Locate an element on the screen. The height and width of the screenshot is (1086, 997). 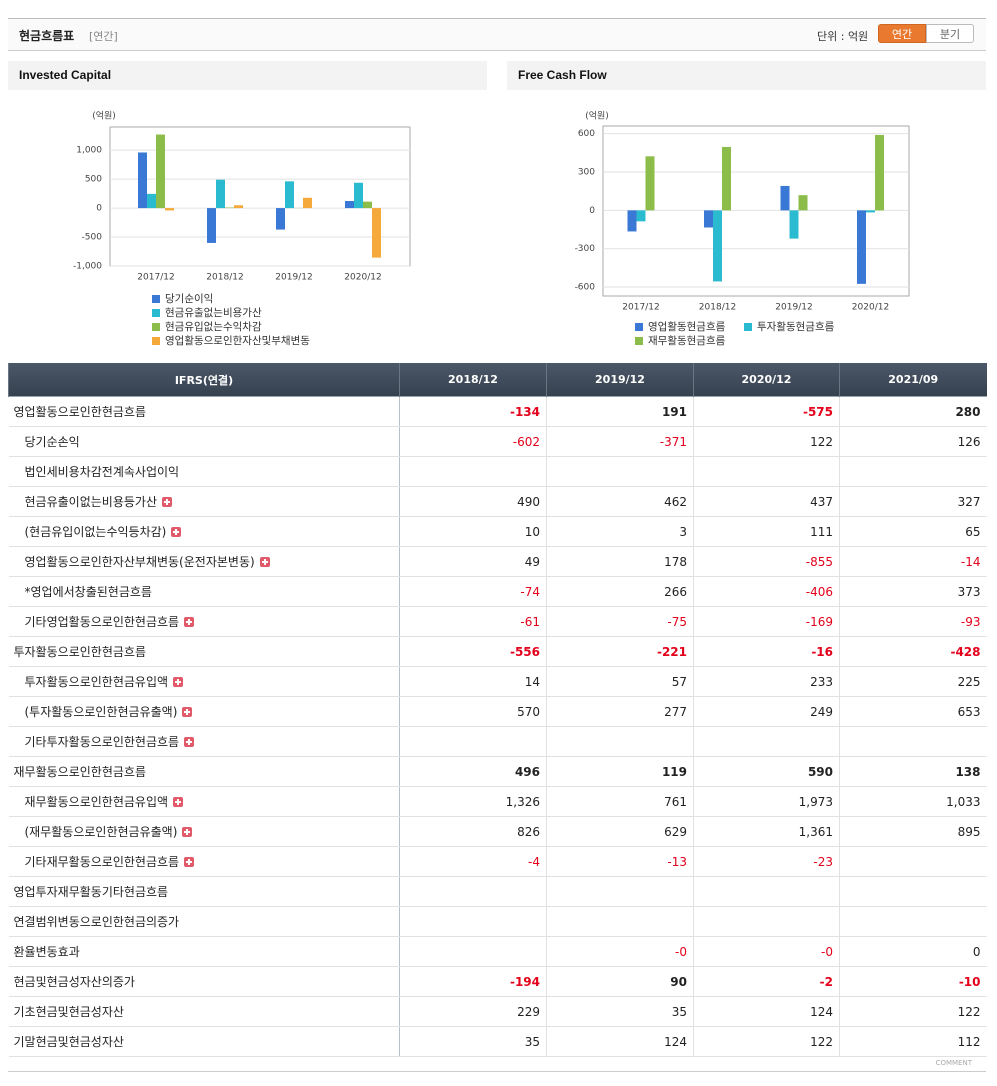
row-label-cell: 기타투자활동으로인한현금흐름 is located at coordinates (204, 741).